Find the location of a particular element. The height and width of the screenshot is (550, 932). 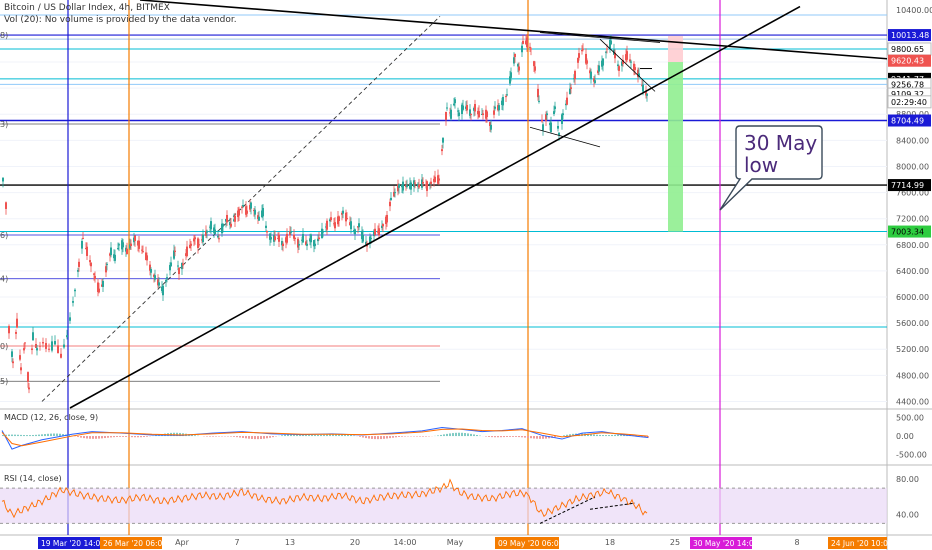

price-label-text: 9800.65 is located at coordinates (907, 49).